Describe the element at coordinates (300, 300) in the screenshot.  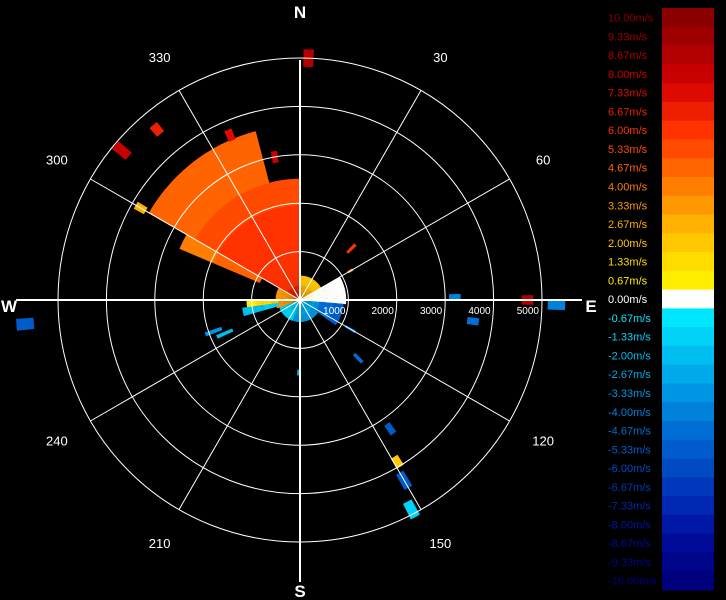
I see `radar-center` at that location.